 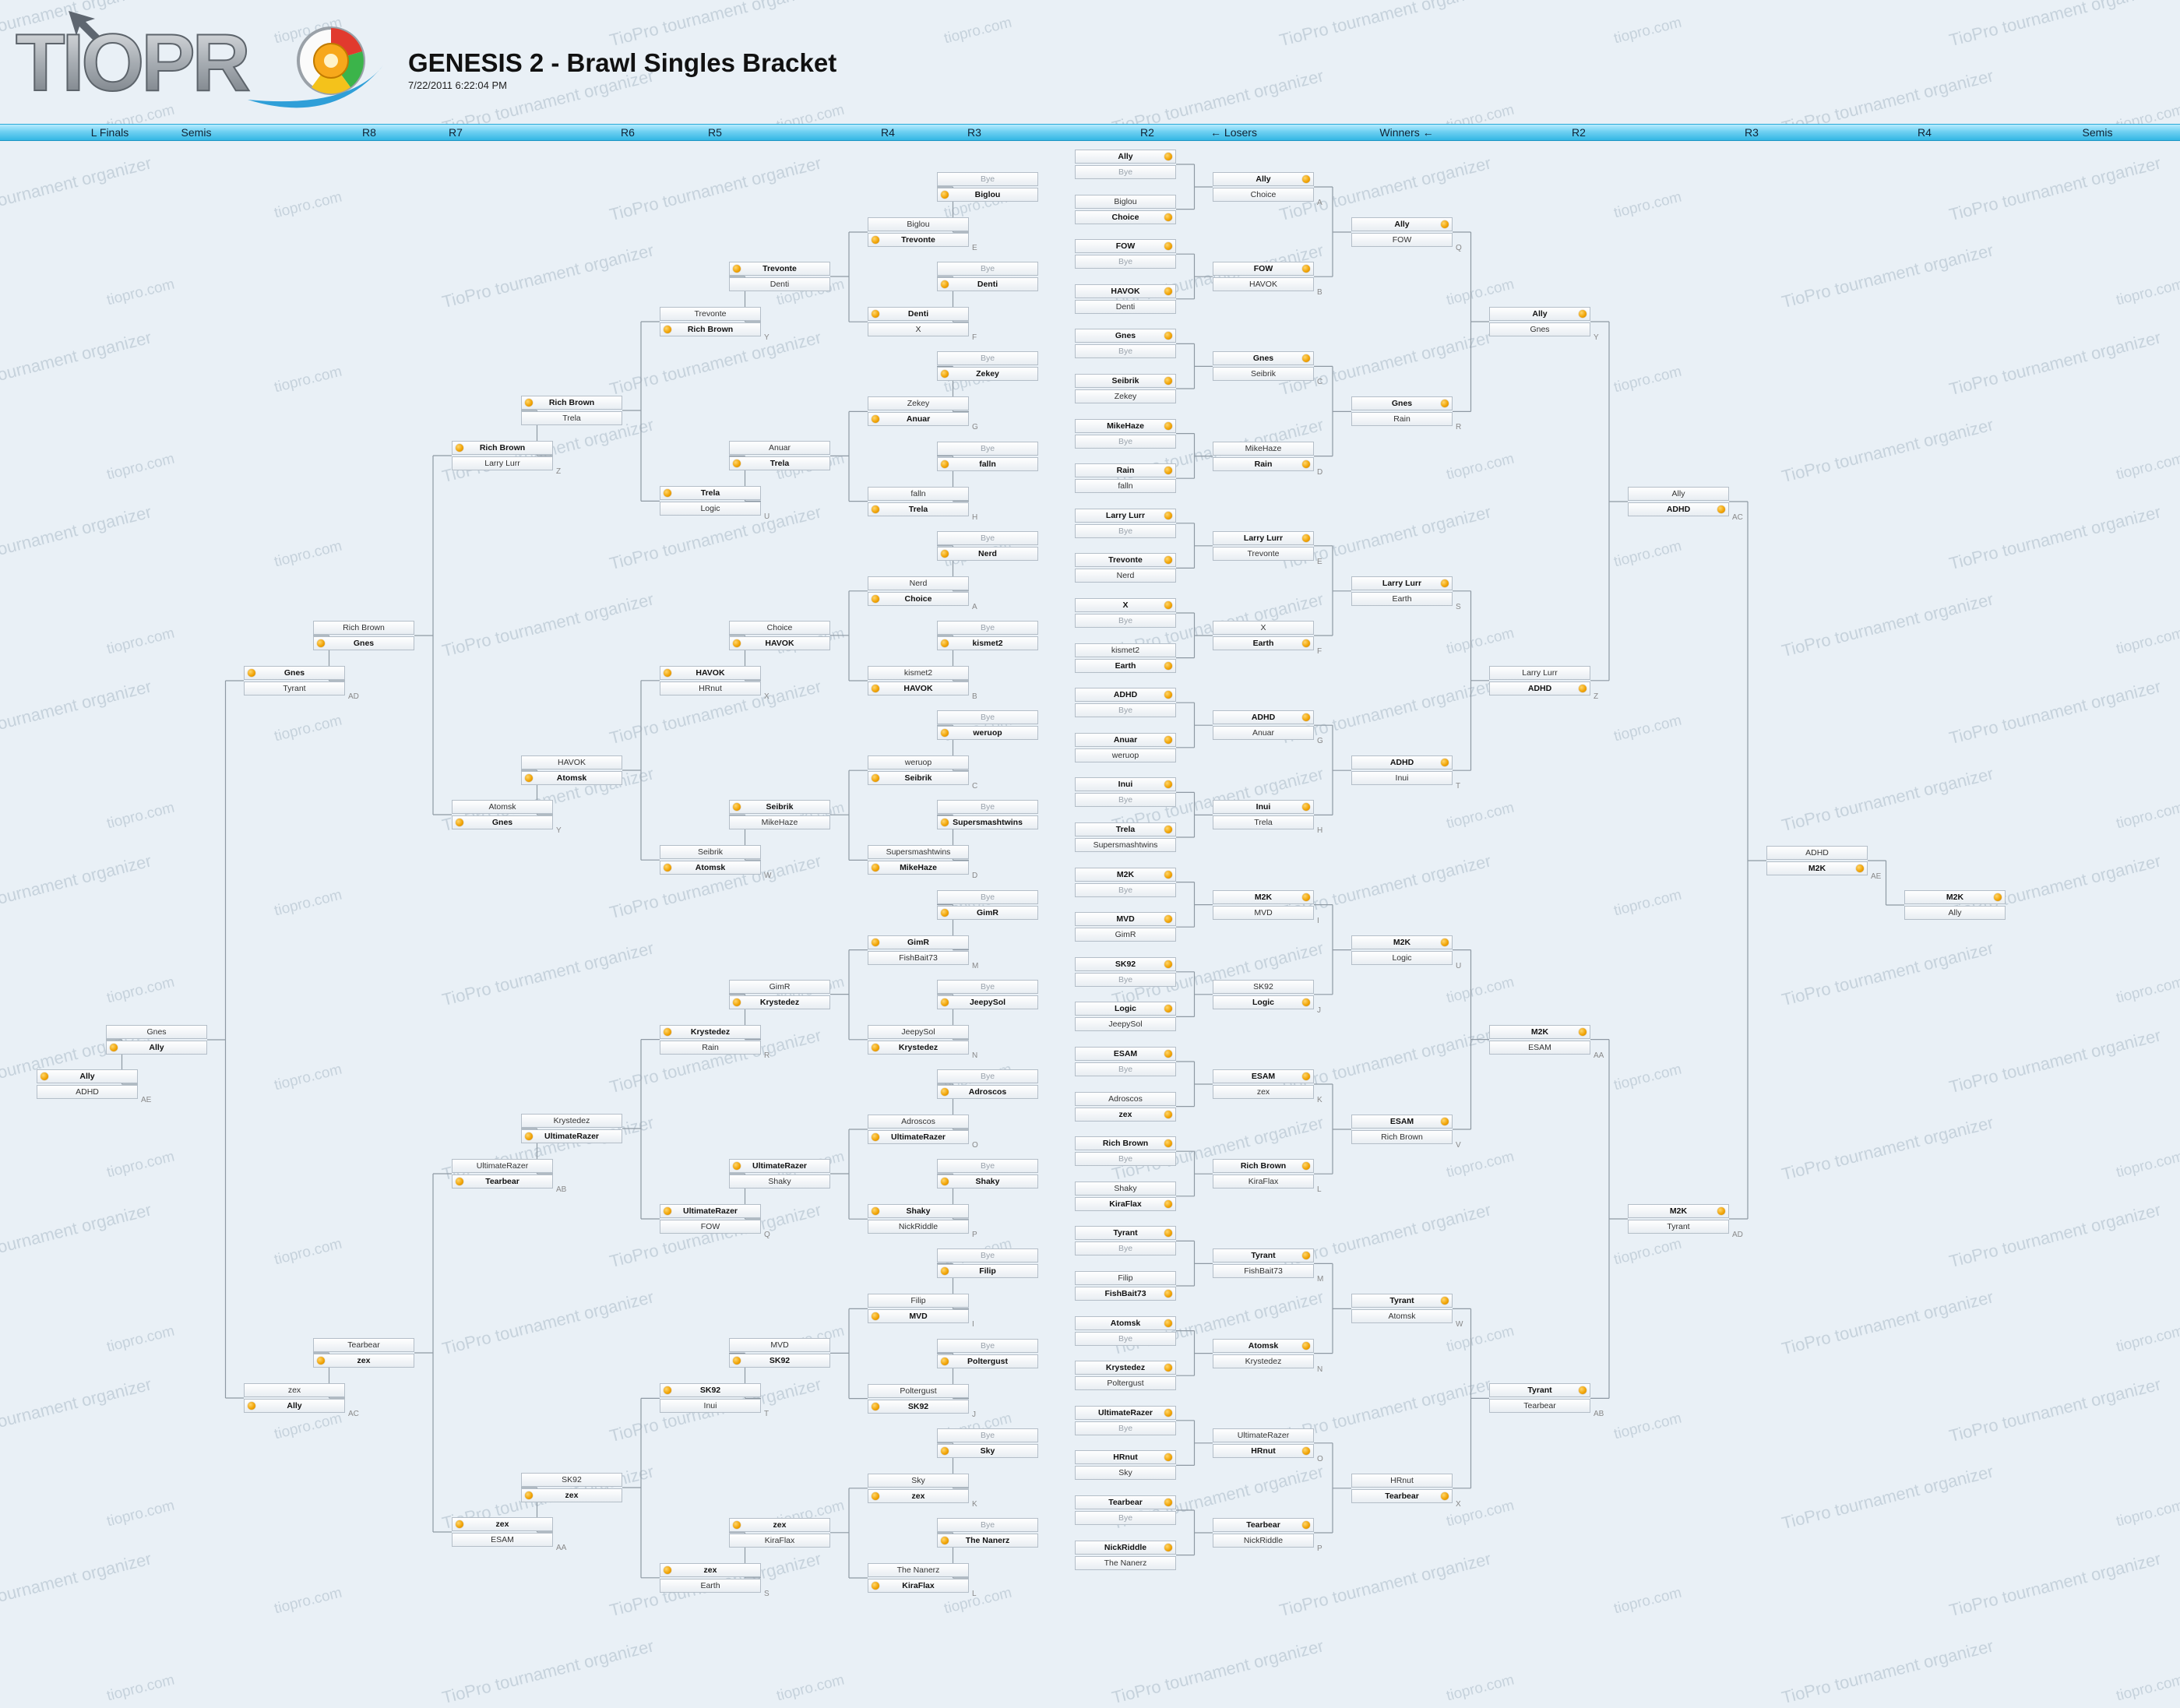 I want to click on player-slot: Filip, so click(x=988, y=1271).